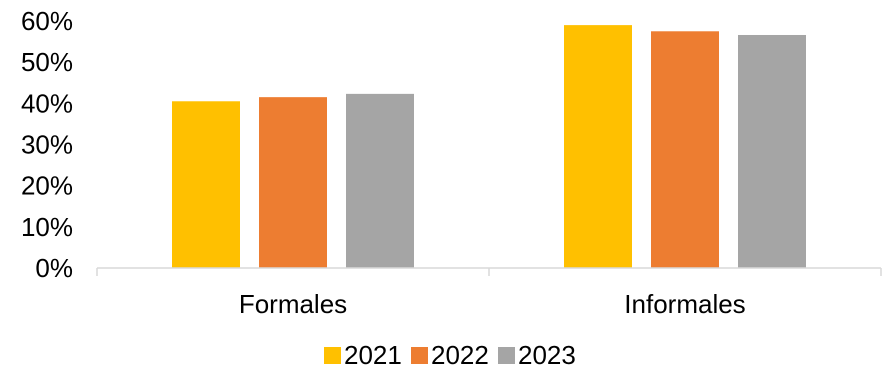  Describe the element at coordinates (380, 181) in the screenshot. I see `bar-formales-2023` at that location.